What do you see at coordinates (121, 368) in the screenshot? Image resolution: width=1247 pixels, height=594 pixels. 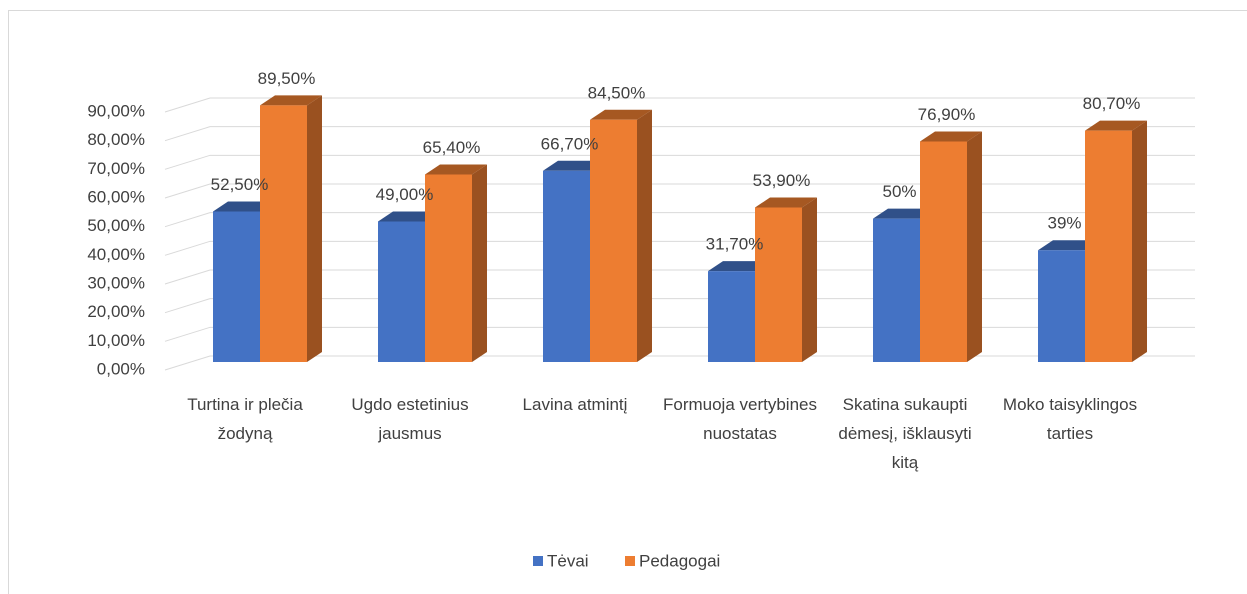 I see `y-tick-label: 0,00%` at bounding box center [121, 368].